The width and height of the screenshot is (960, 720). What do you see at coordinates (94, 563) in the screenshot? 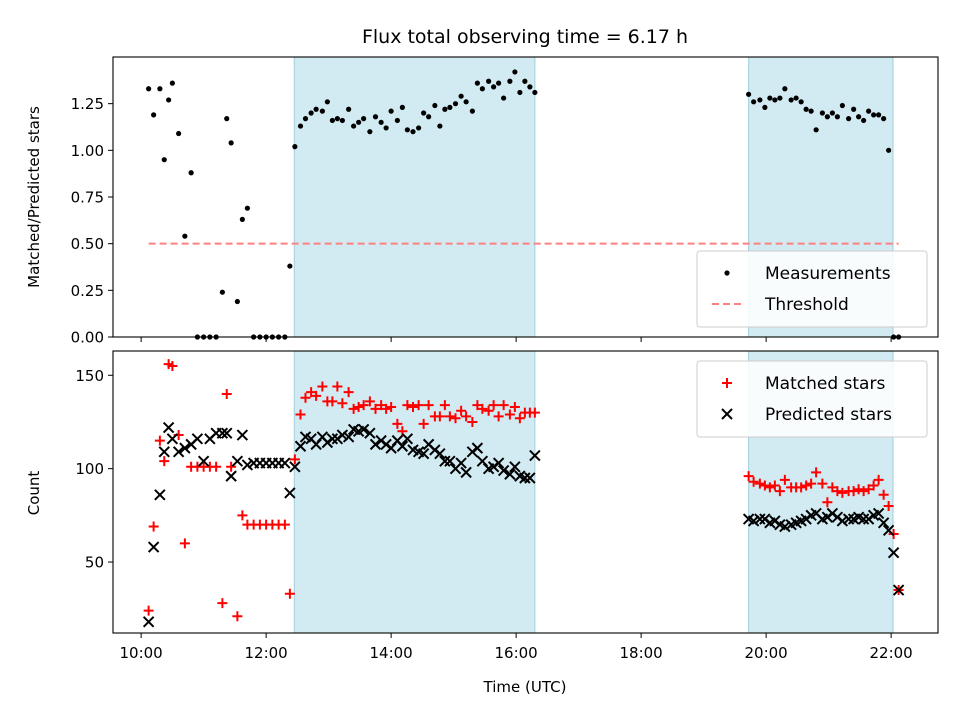
I see `y-tick-label: 50` at bounding box center [94, 563].